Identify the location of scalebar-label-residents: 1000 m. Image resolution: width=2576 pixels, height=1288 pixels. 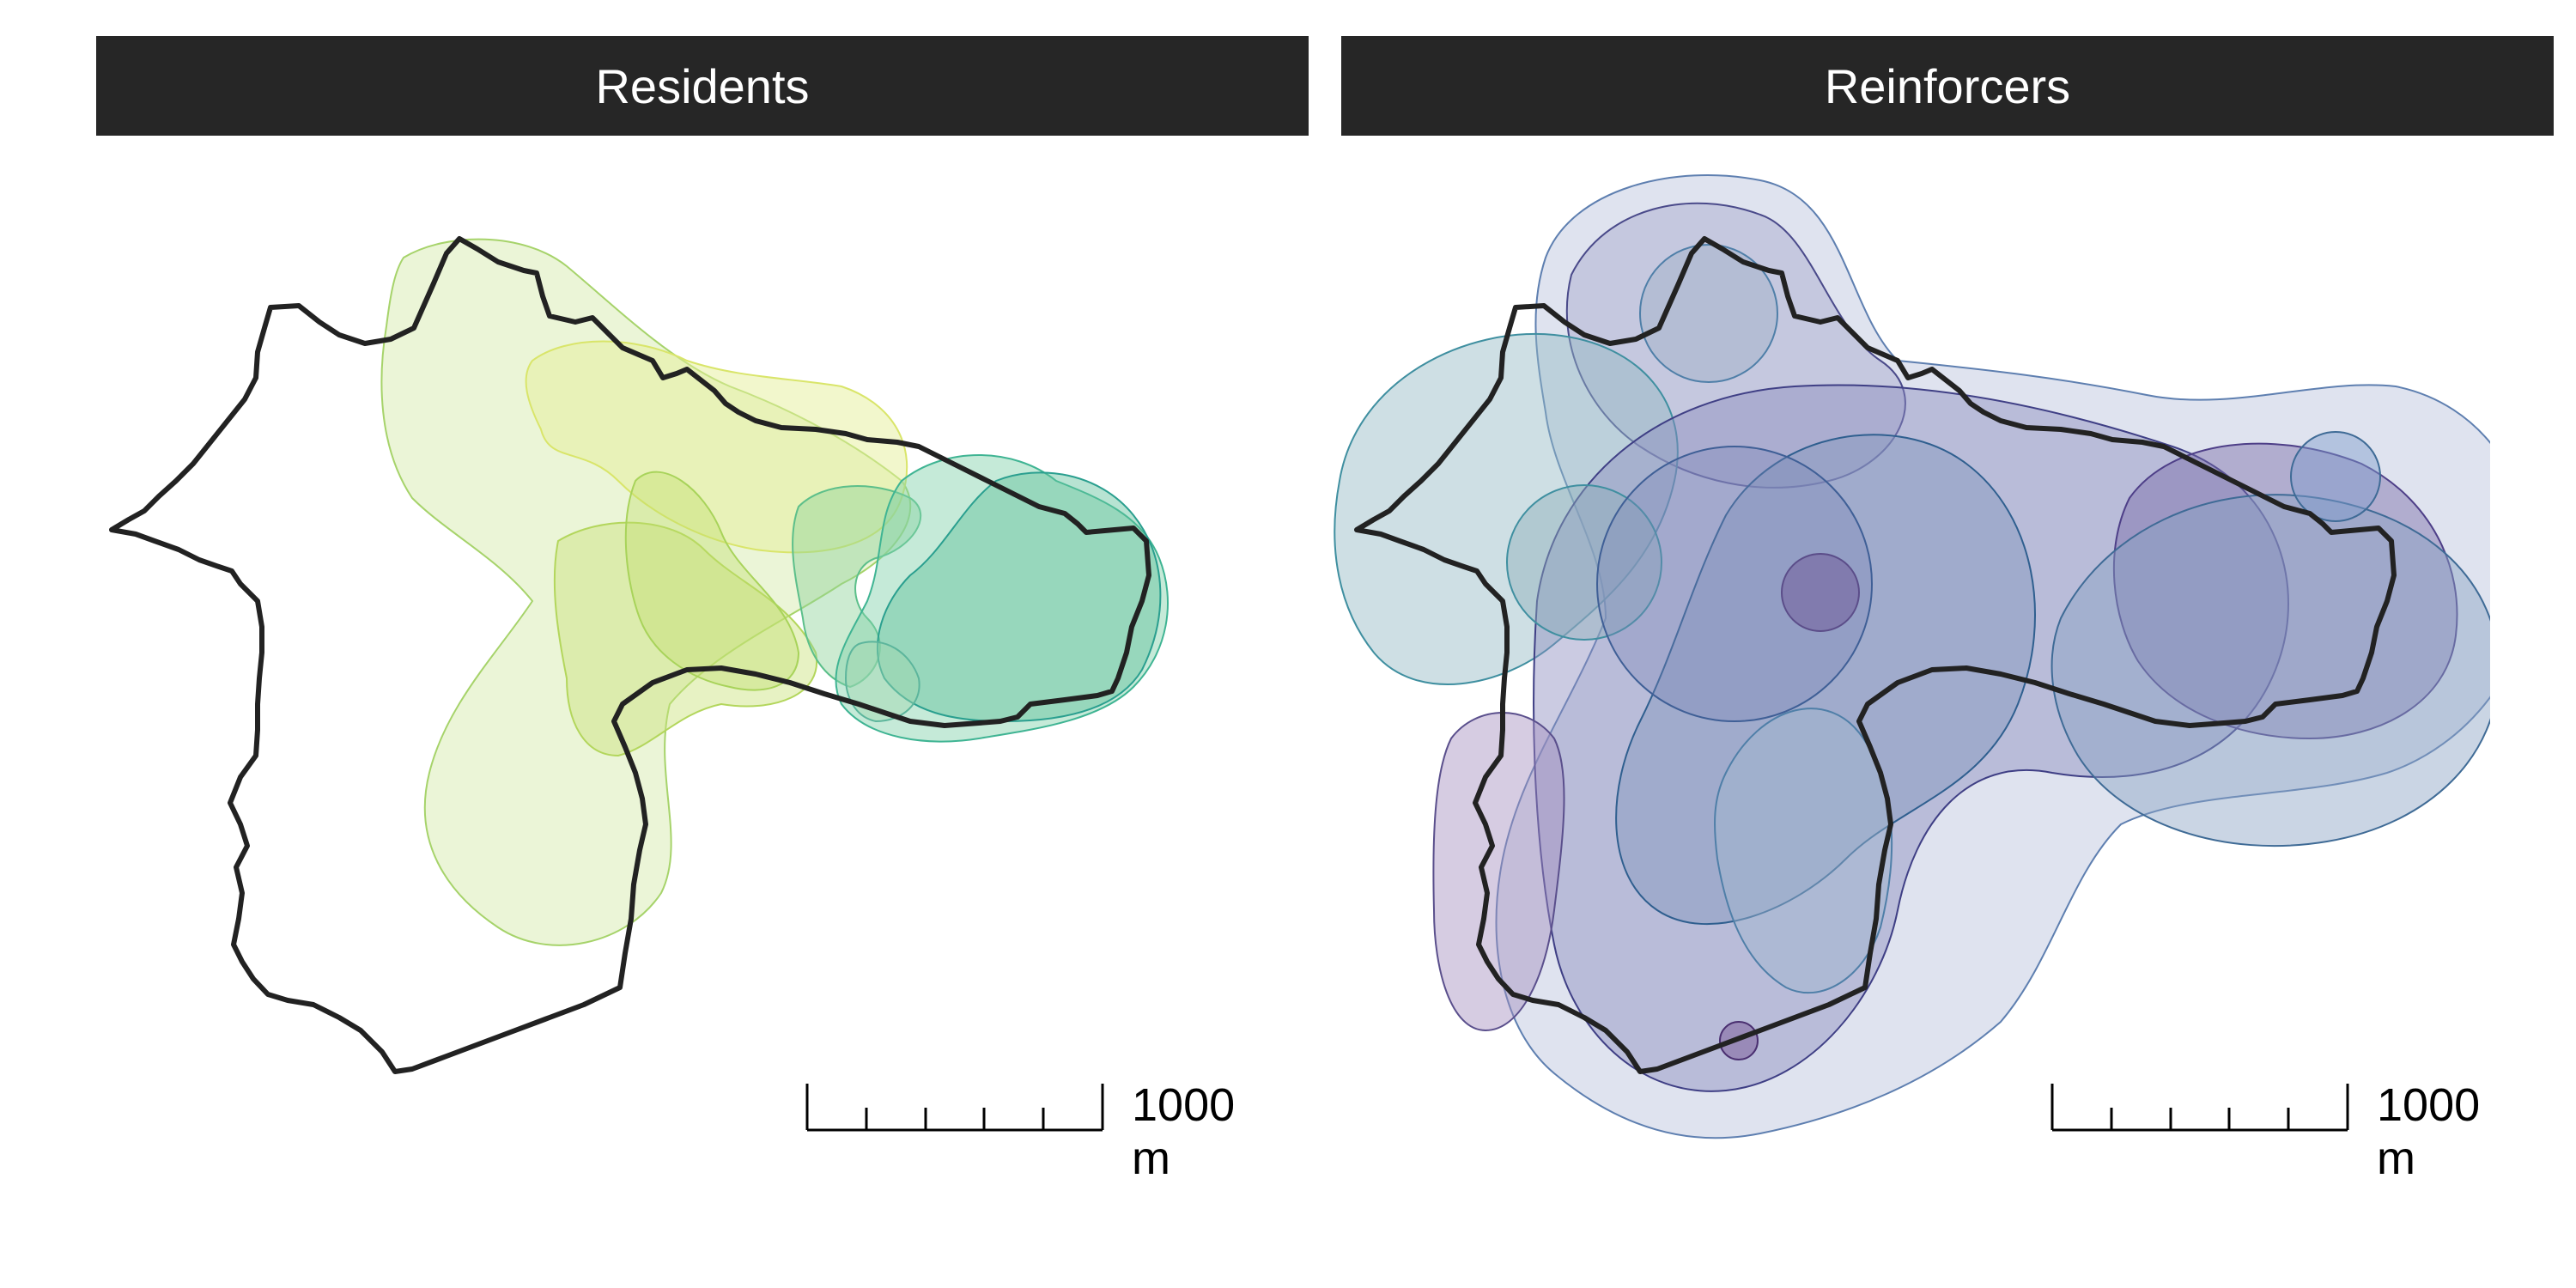
(1184, 1131).